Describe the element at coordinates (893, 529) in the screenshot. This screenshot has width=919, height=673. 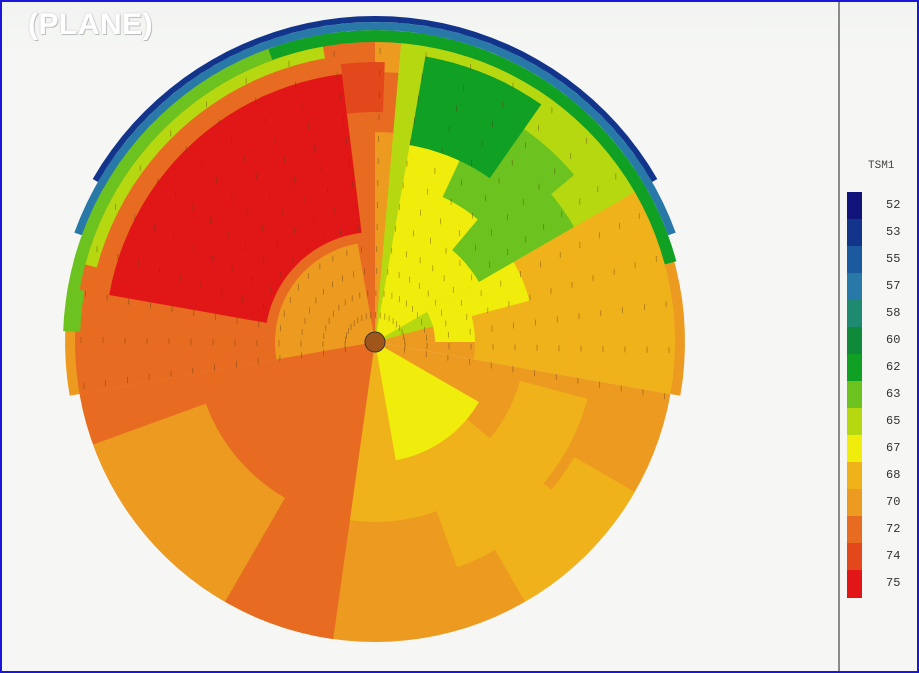
I see `legend-label: 72` at that location.